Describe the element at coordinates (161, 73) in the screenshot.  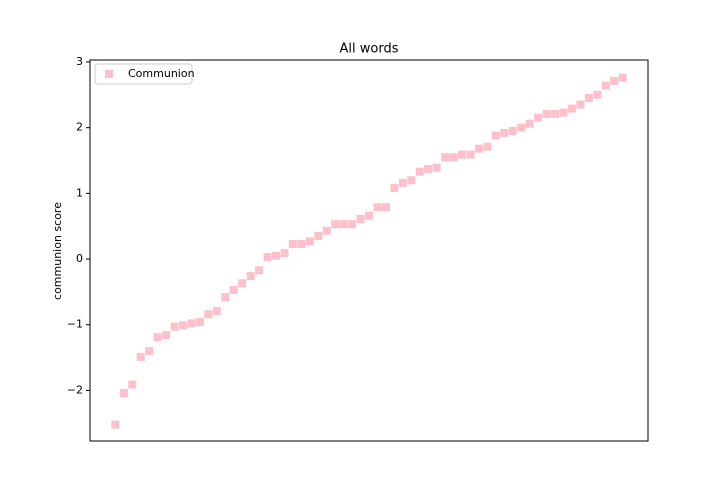
I see `legend-label: Communion` at that location.